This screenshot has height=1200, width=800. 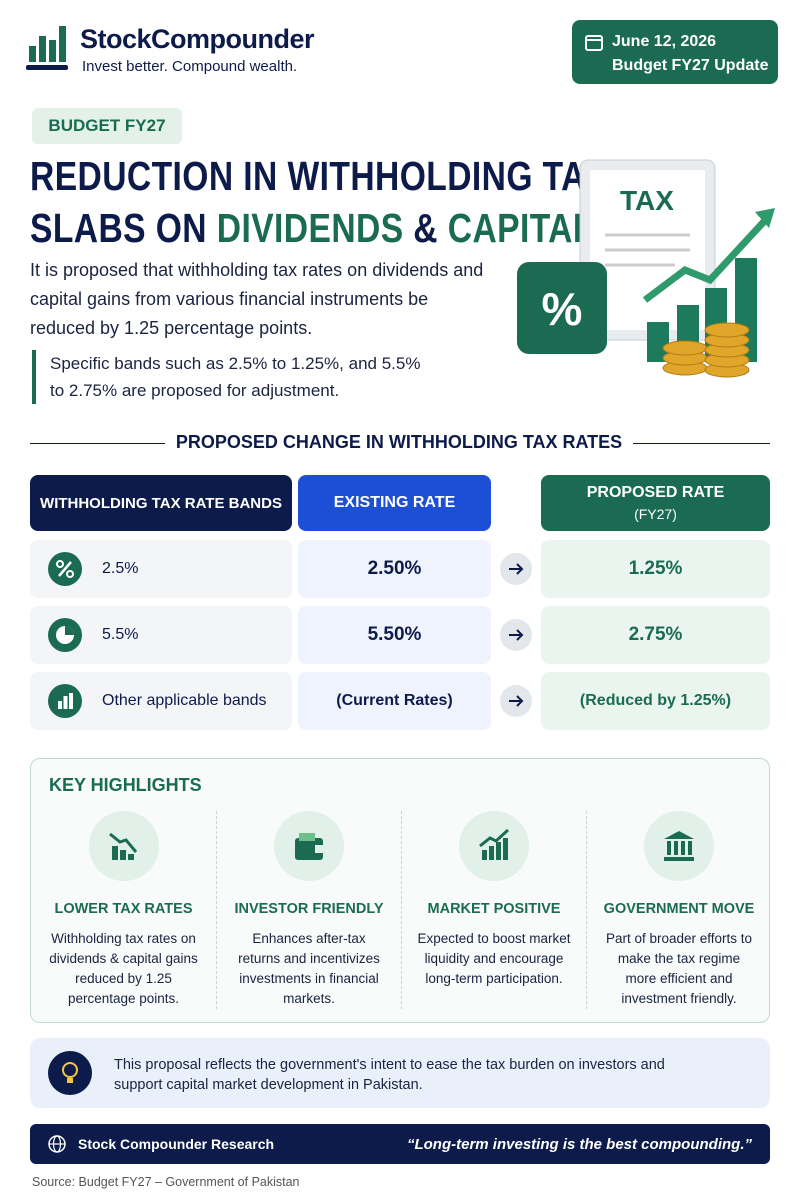 I want to click on existing-rate: 2.50%, so click(x=394, y=569).